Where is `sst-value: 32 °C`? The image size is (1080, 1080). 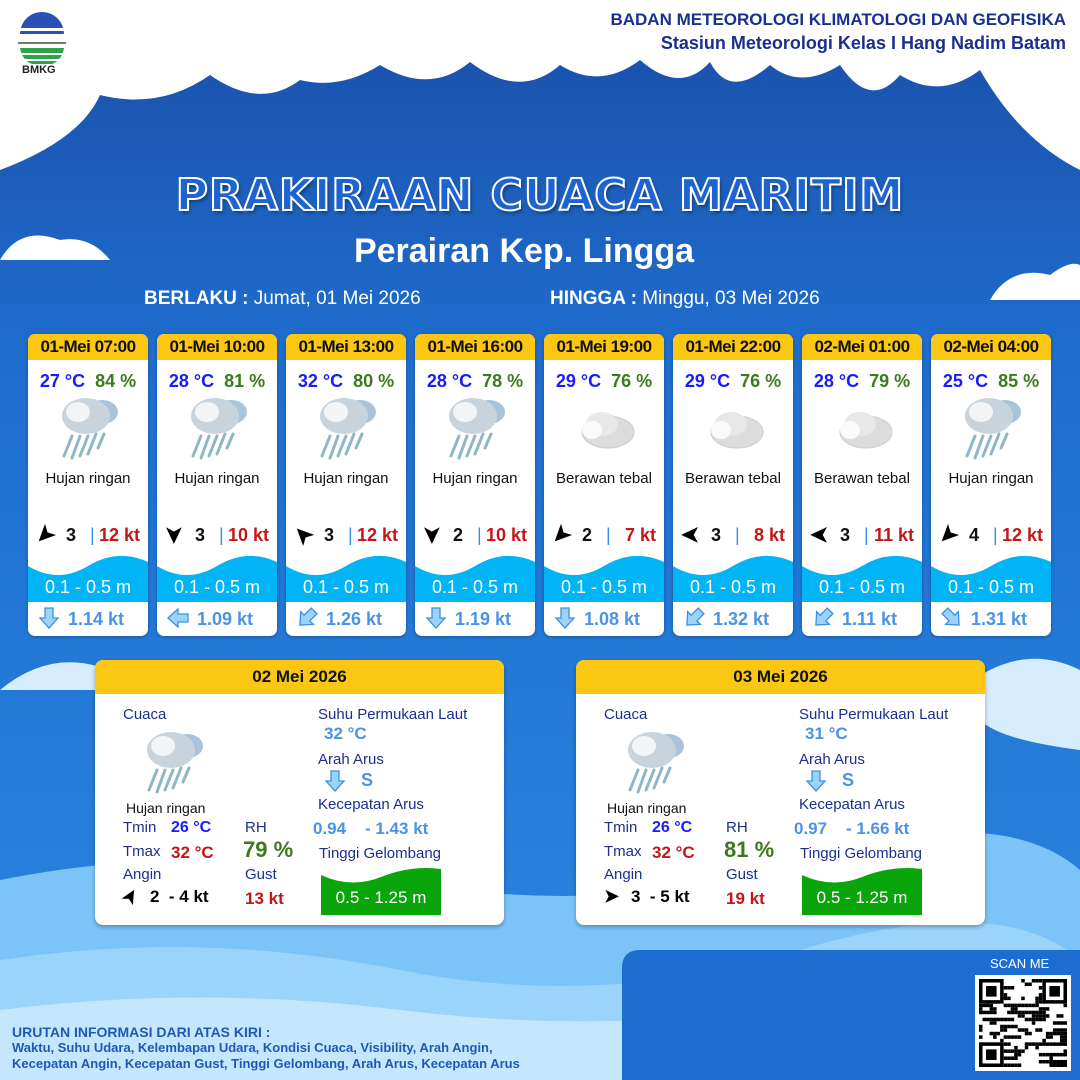
sst-value: 32 °C is located at coordinates (345, 733).